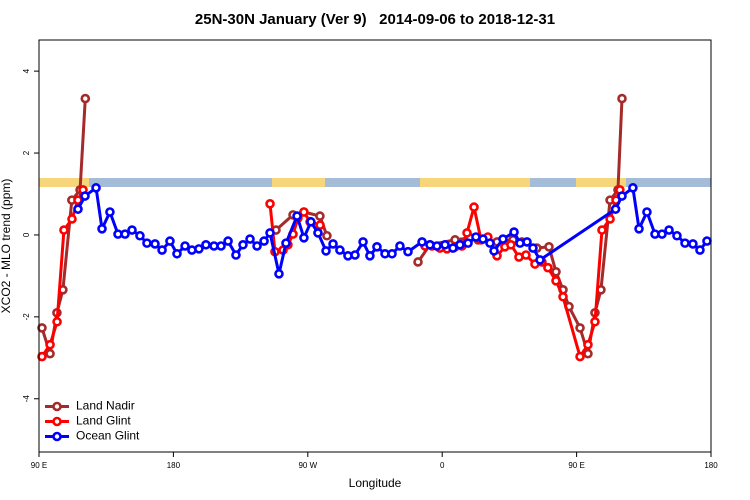 This screenshot has height=500, width=750. I want to click on y-tick-label: 0, so click(26, 234).